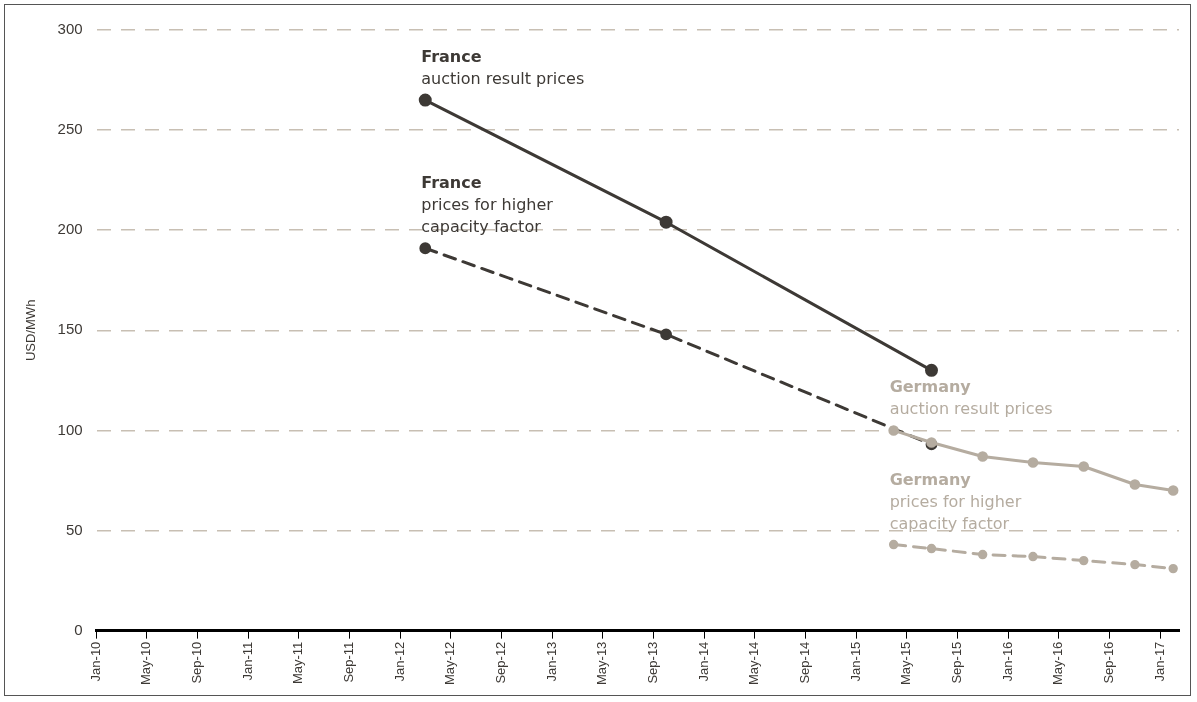 The width and height of the screenshot is (1197, 702). What do you see at coordinates (503, 68) in the screenshot?
I see `series-label: France auction result prices` at bounding box center [503, 68].